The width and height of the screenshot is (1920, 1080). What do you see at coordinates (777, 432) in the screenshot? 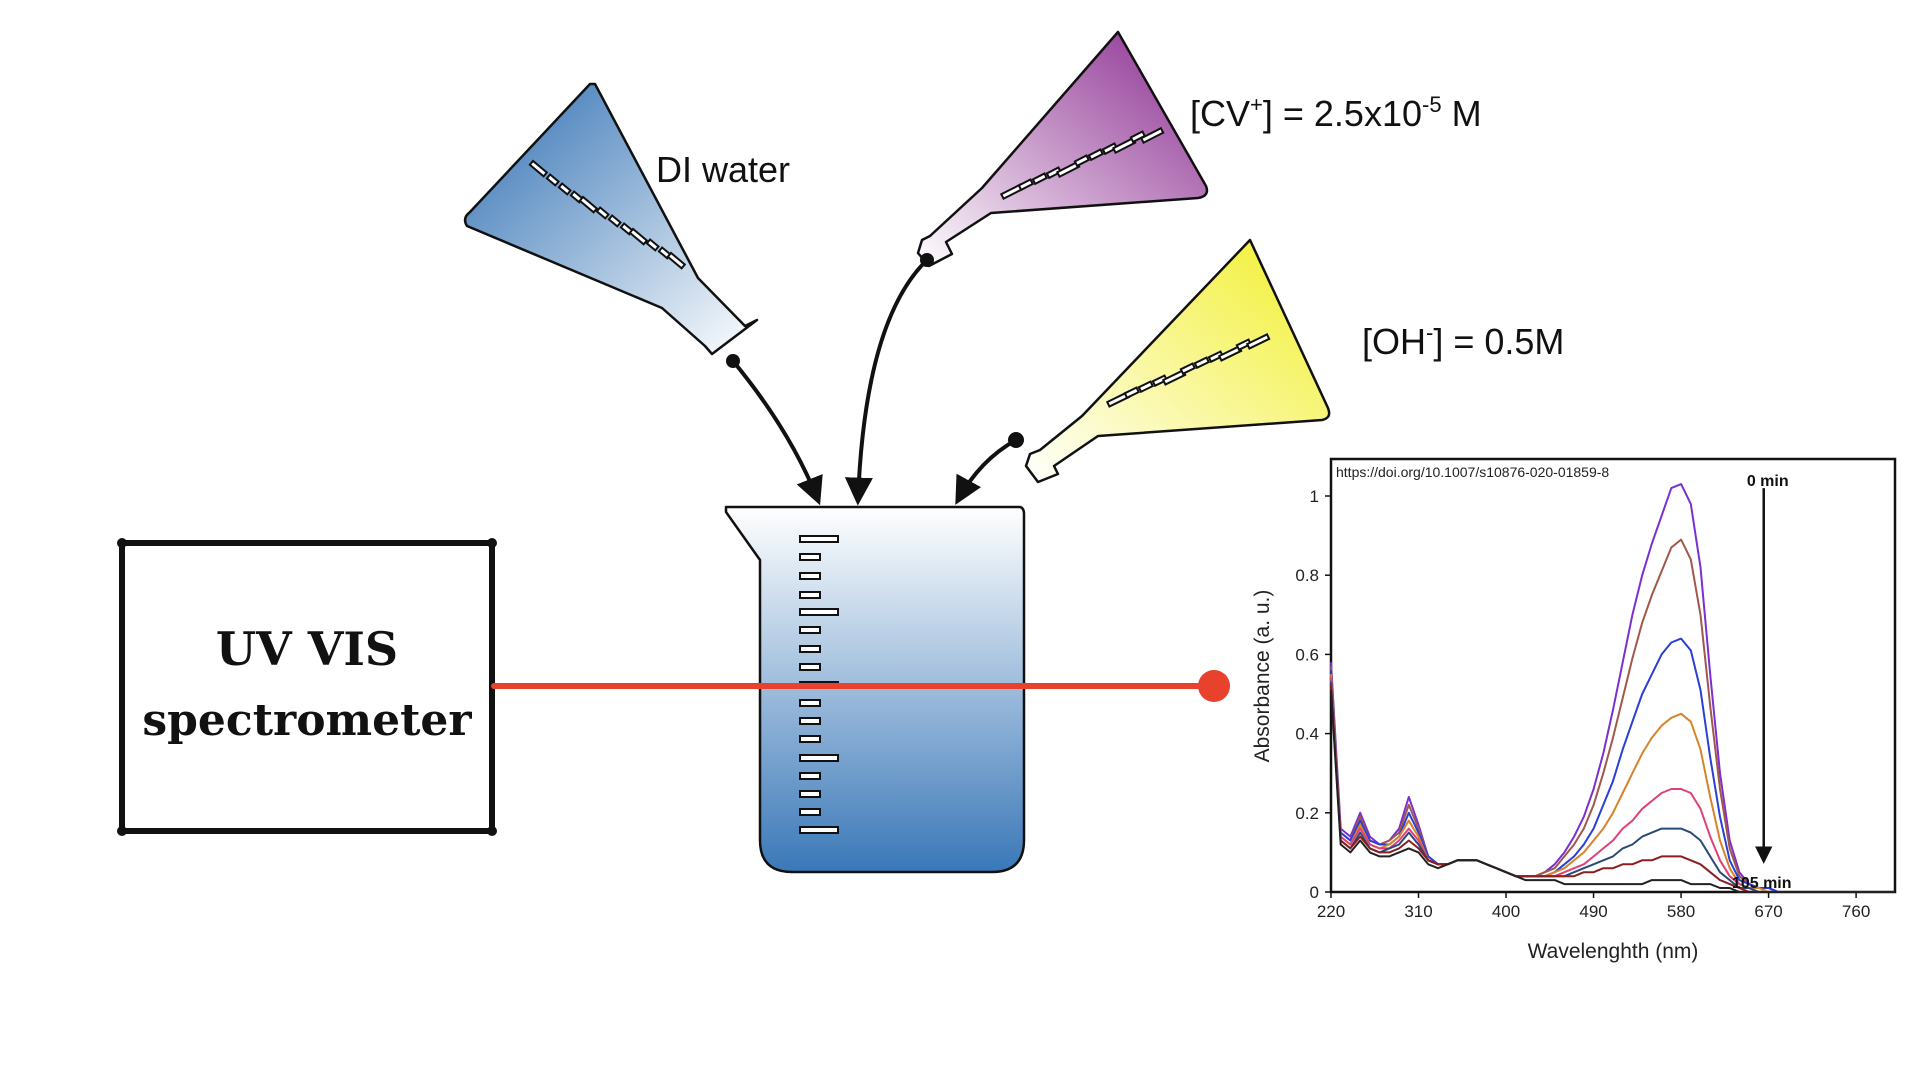
I see `arrow-water` at bounding box center [777, 432].